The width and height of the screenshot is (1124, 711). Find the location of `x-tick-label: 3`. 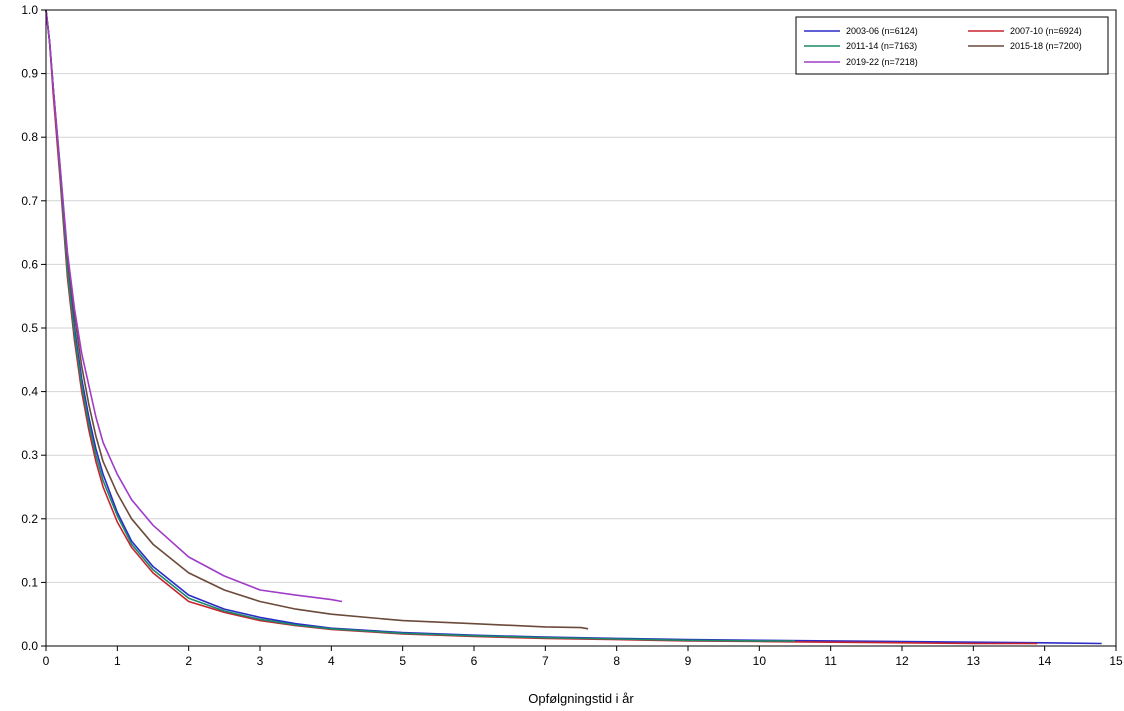

x-tick-label: 3 is located at coordinates (260, 661).